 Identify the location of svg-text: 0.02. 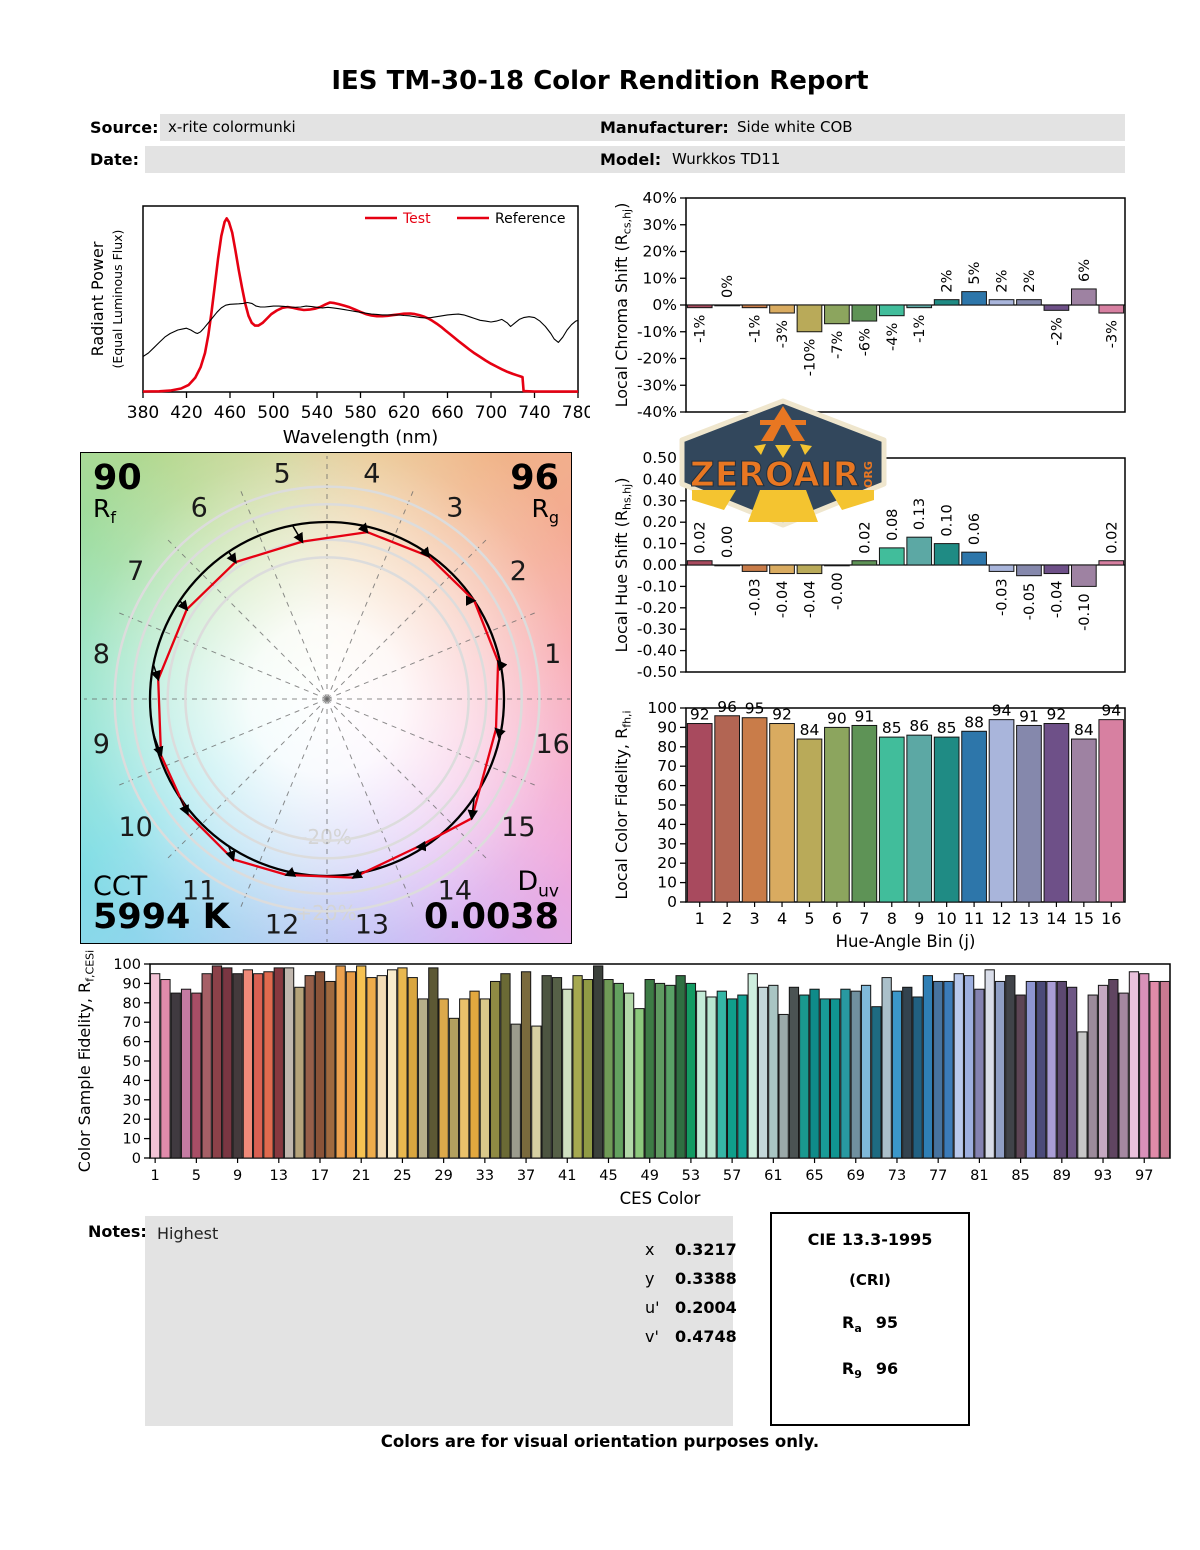
(865, 537).